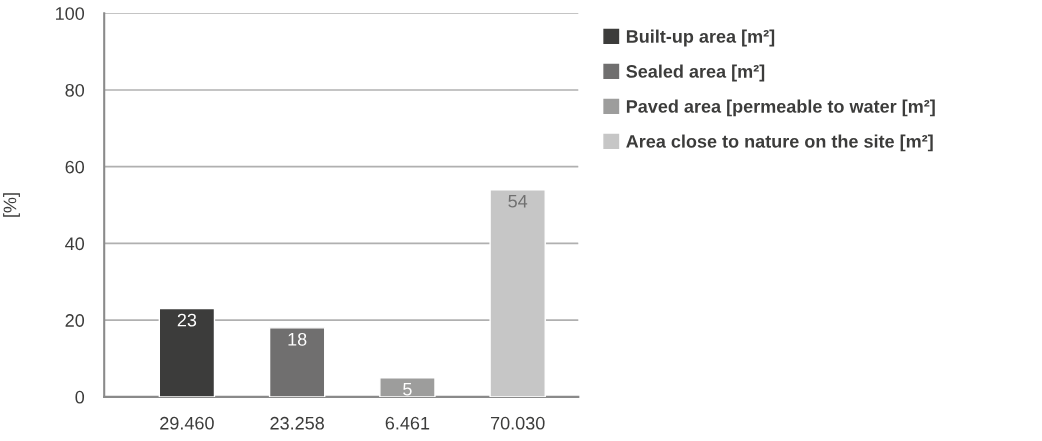 This screenshot has width=1042, height=441. What do you see at coordinates (11, 205) in the screenshot?
I see `y-axis-title: [%]` at bounding box center [11, 205].